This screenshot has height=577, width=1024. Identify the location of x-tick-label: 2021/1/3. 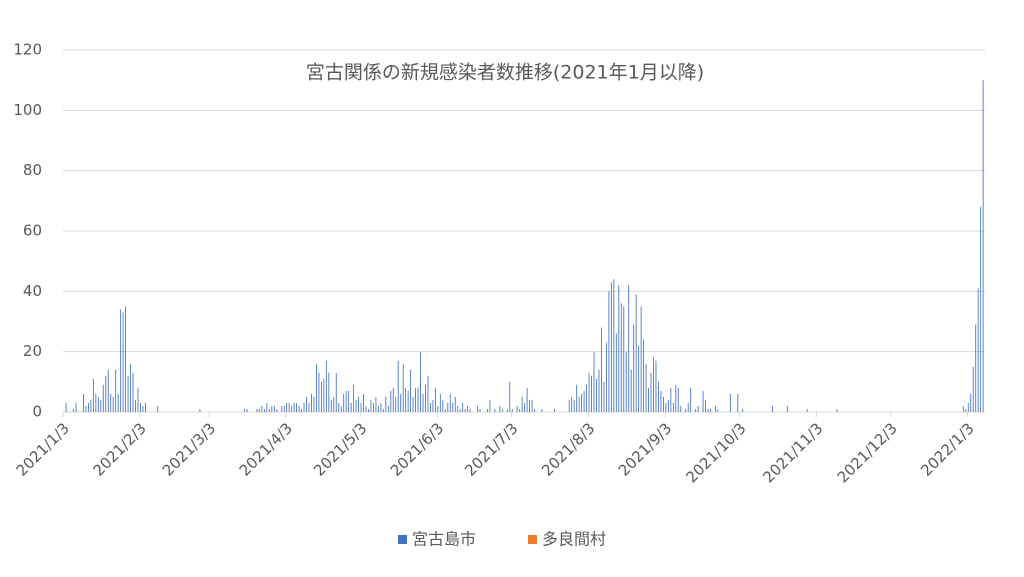
(43, 449).